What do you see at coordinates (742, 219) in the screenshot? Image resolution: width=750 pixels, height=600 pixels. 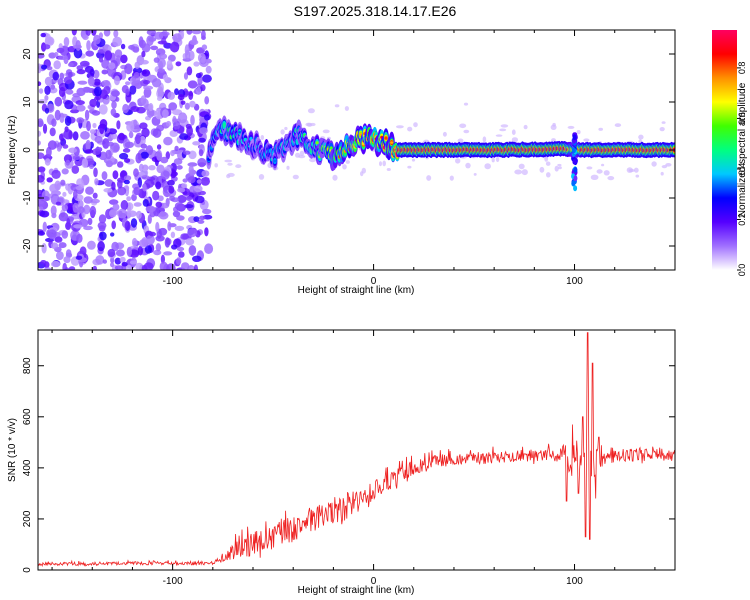 I see `colorbar-tick-label: 0.2` at bounding box center [742, 219].